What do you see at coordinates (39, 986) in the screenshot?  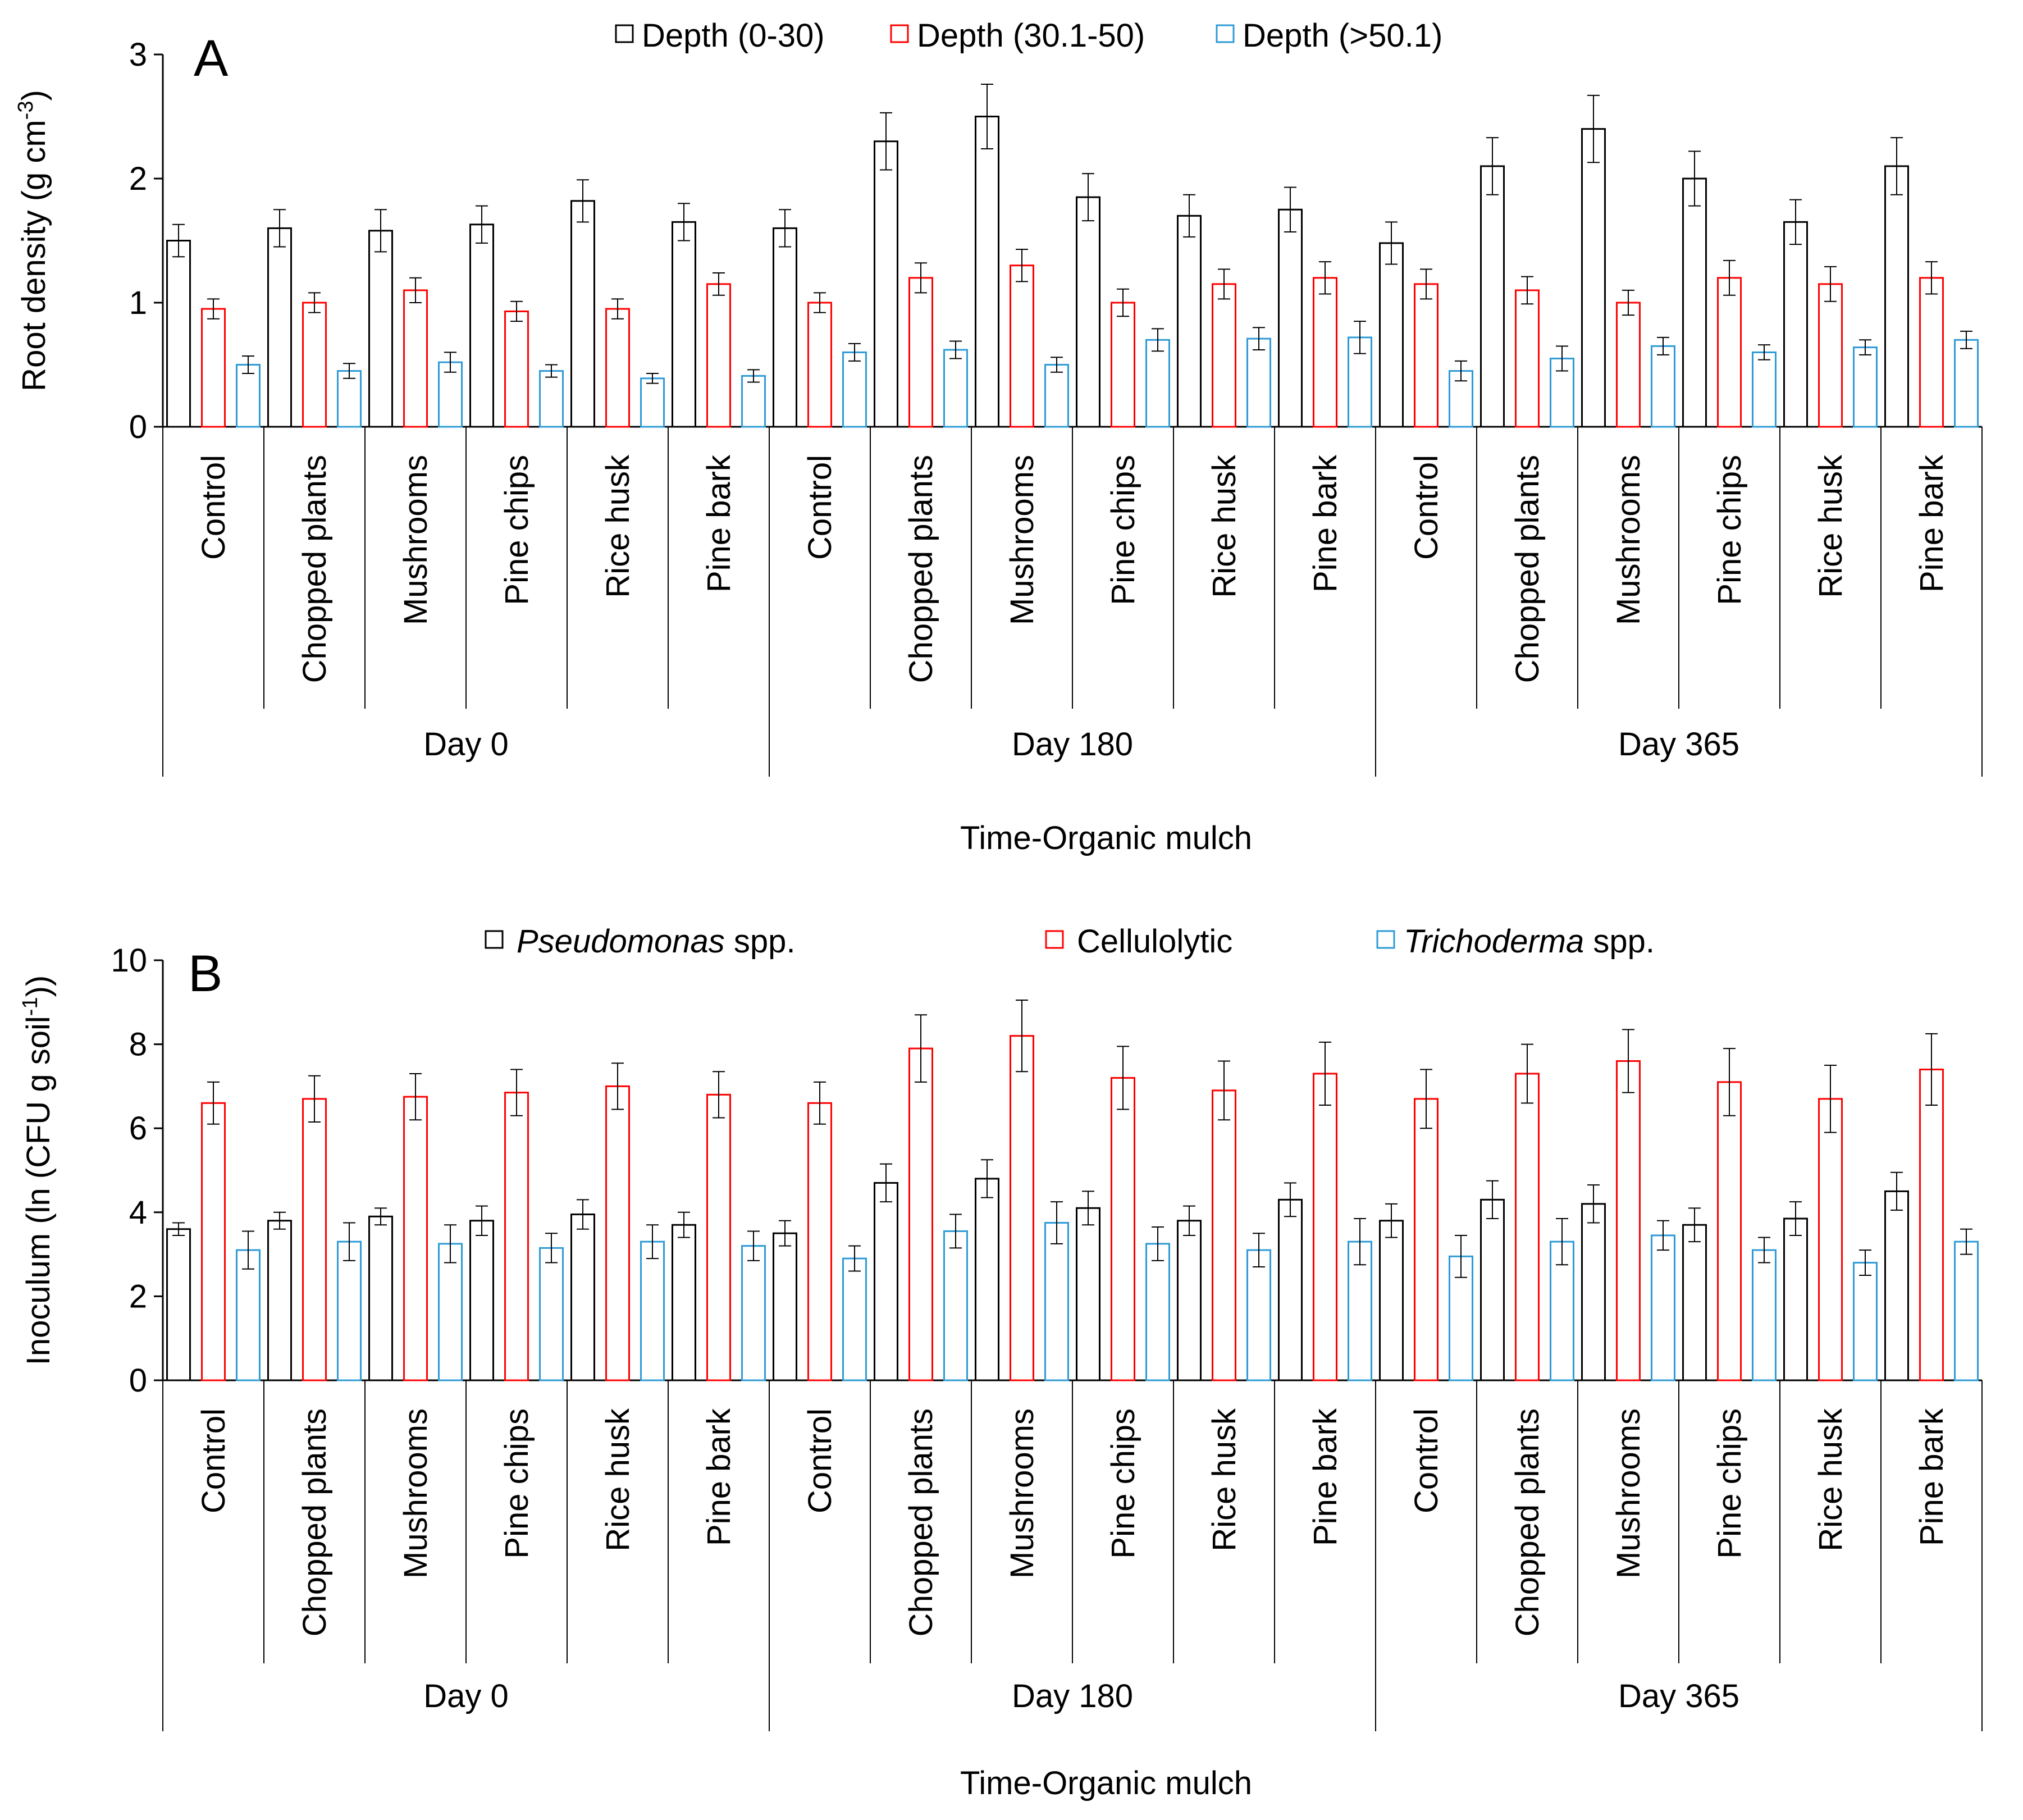 I see `y-axis-title-end: ))` at bounding box center [39, 986].